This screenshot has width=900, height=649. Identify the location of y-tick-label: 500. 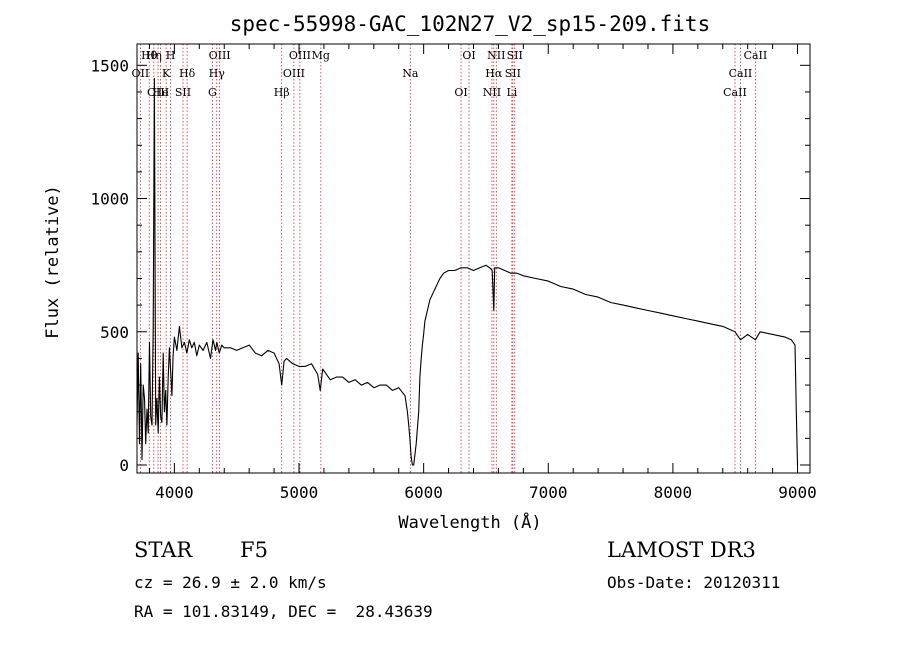
(114, 332).